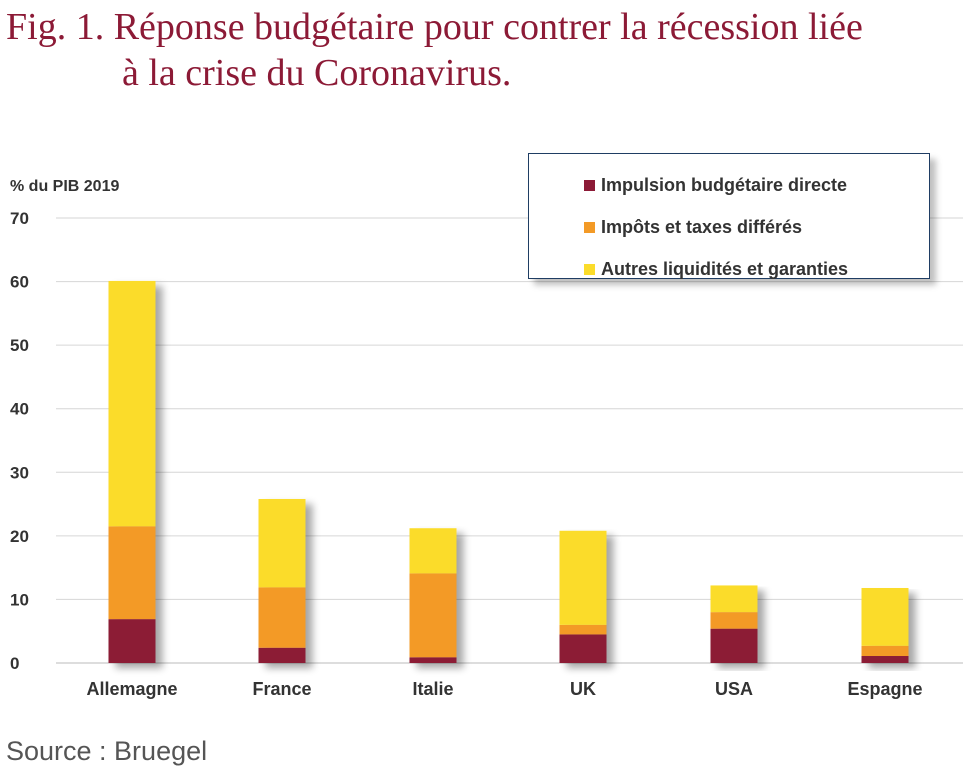 Image resolution: width=963 pixels, height=778 pixels. Describe the element at coordinates (281, 689) in the screenshot. I see `category-label: France` at that location.